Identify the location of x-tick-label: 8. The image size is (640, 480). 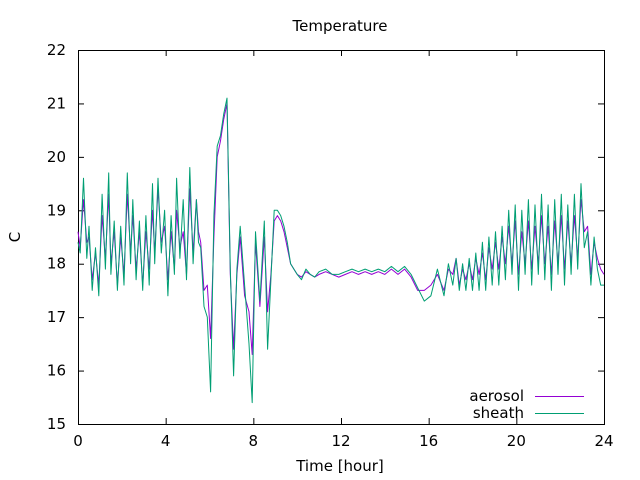
(254, 441).